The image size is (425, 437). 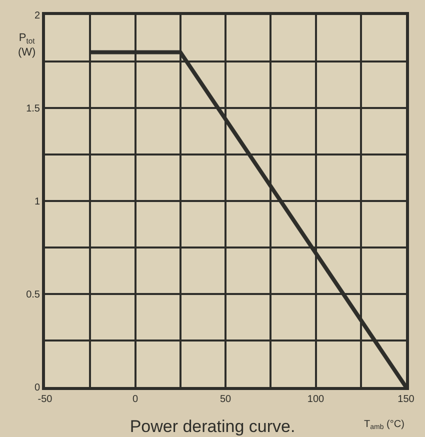 I want to click on x-tick-label: -50, so click(x=45, y=399).